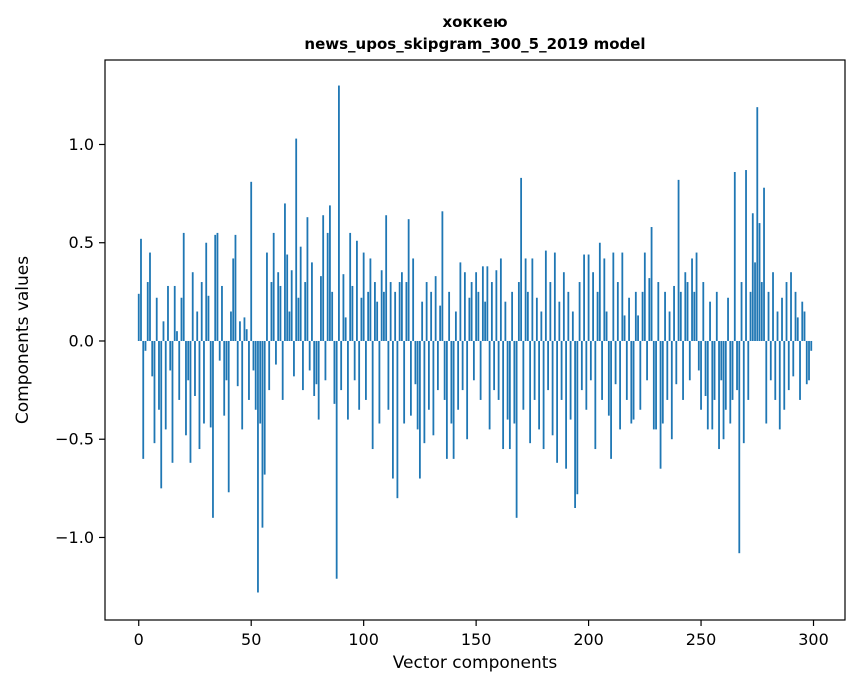 This screenshot has width=867, height=696. What do you see at coordinates (23, 340) in the screenshot?
I see `y-axis-label: Components values` at bounding box center [23, 340].